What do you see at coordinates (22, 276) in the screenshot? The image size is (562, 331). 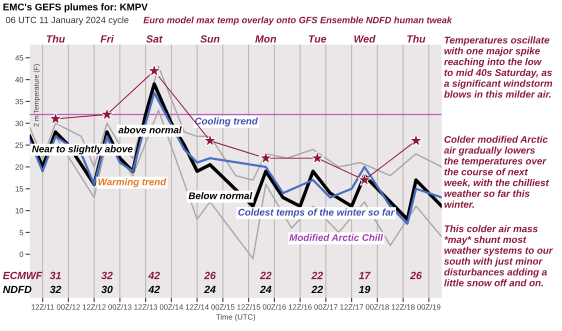 I see `text: ECMWF` at bounding box center [22, 276].